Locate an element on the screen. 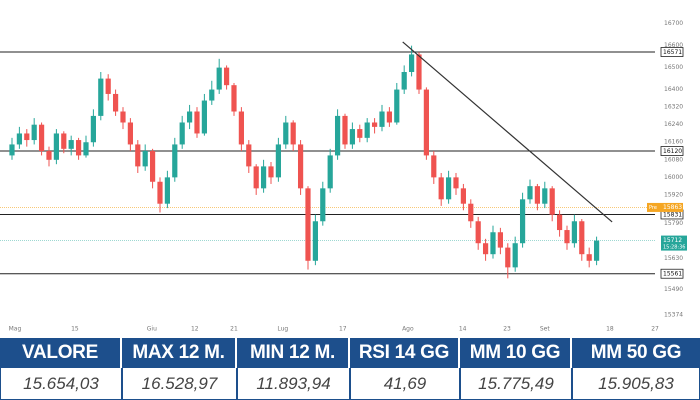  x-tick-label: Ago is located at coordinates (408, 329).